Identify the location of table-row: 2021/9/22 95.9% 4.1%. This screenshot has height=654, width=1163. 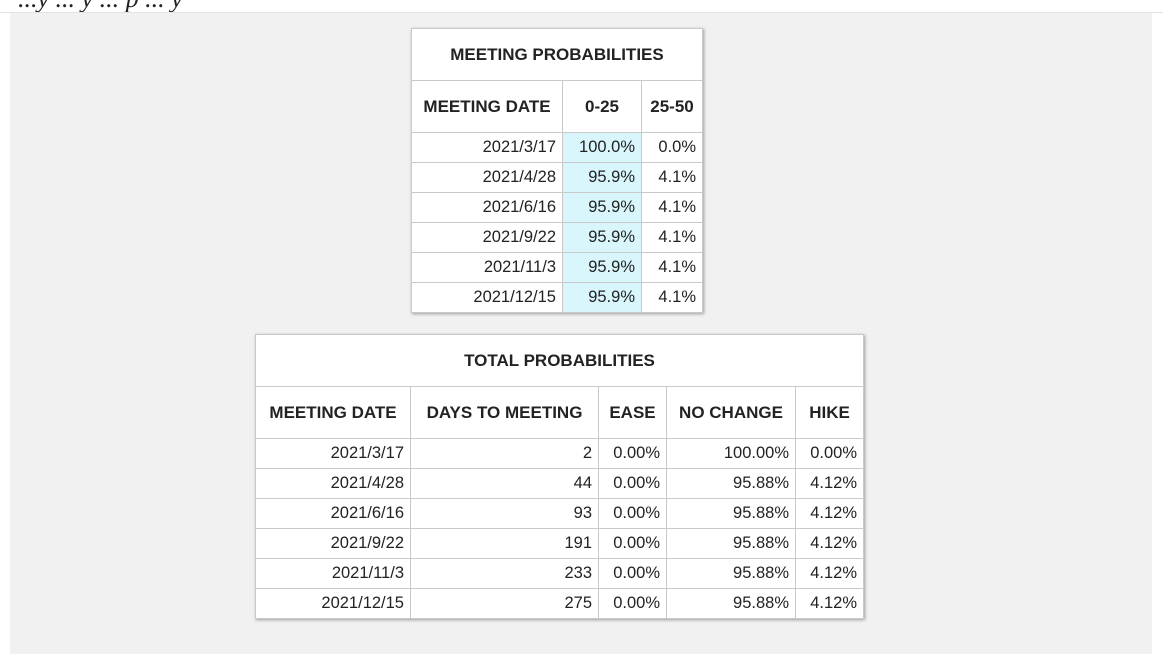
(557, 237).